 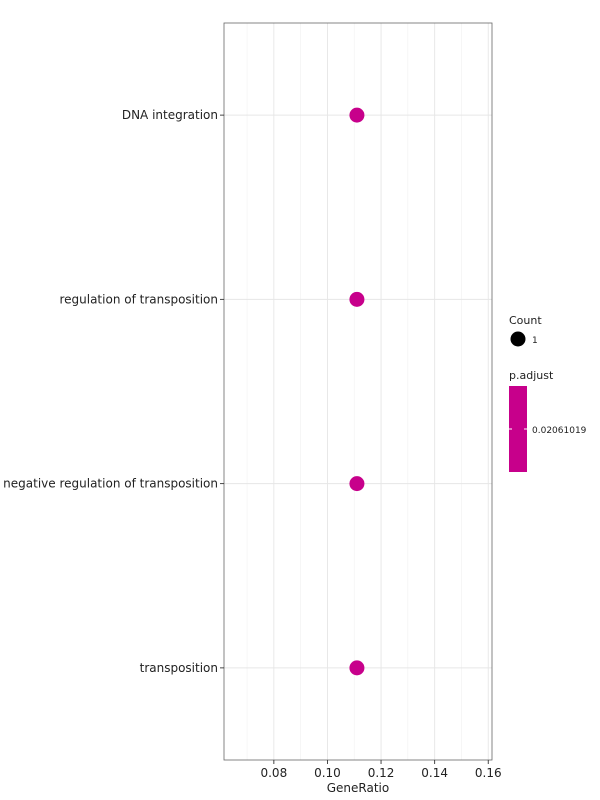 What do you see at coordinates (525, 320) in the screenshot?
I see `count-legend-title: Count` at bounding box center [525, 320].